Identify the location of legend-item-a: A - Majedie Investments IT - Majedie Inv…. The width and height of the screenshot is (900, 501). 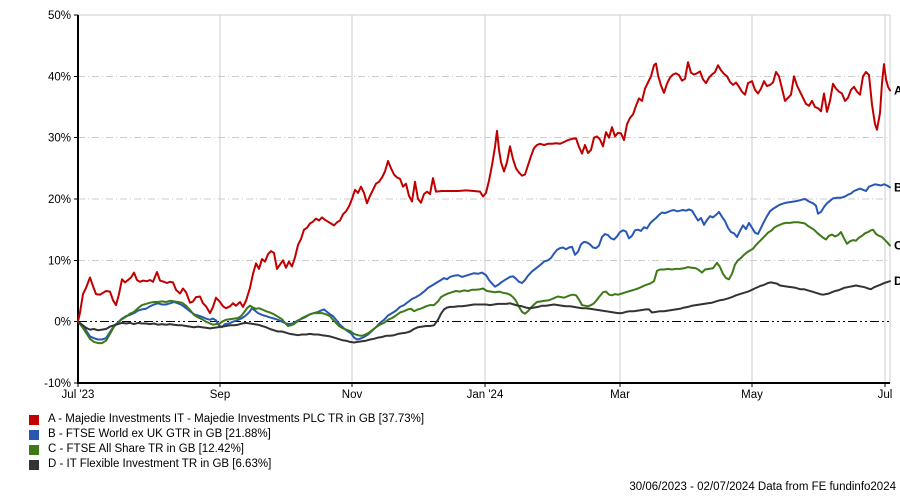
(226, 419).